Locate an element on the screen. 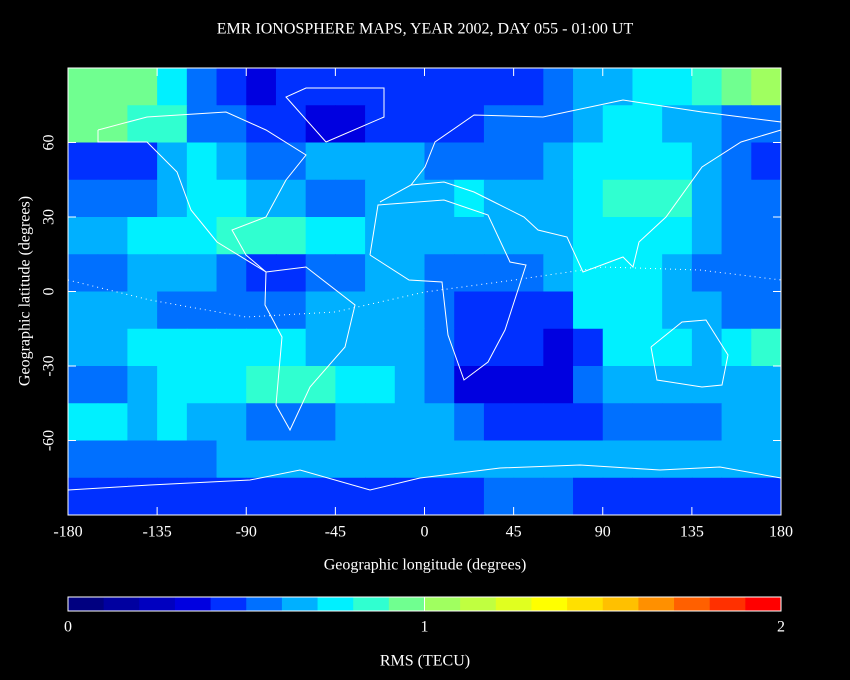  x-tick-label: 180 is located at coordinates (781, 532).